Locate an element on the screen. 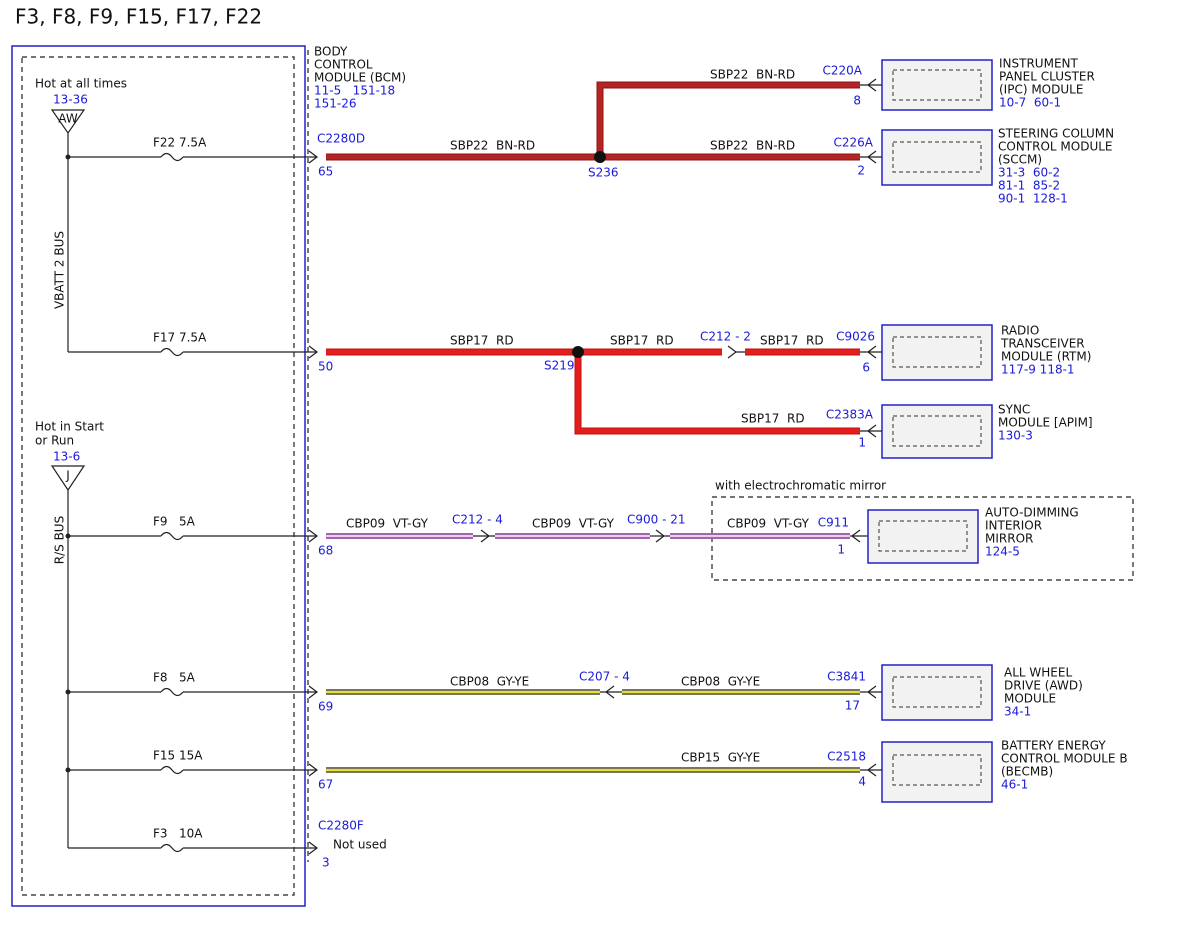  label: MIRROR is located at coordinates (1009, 539).